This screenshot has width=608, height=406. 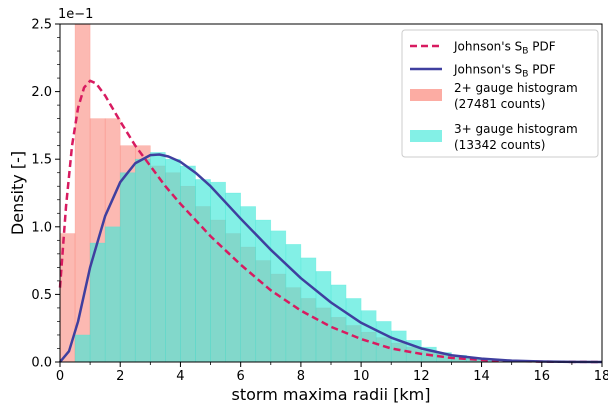 What do you see at coordinates (601, 376) in the screenshot?
I see `x-tick-label: 18` at bounding box center [601, 376].